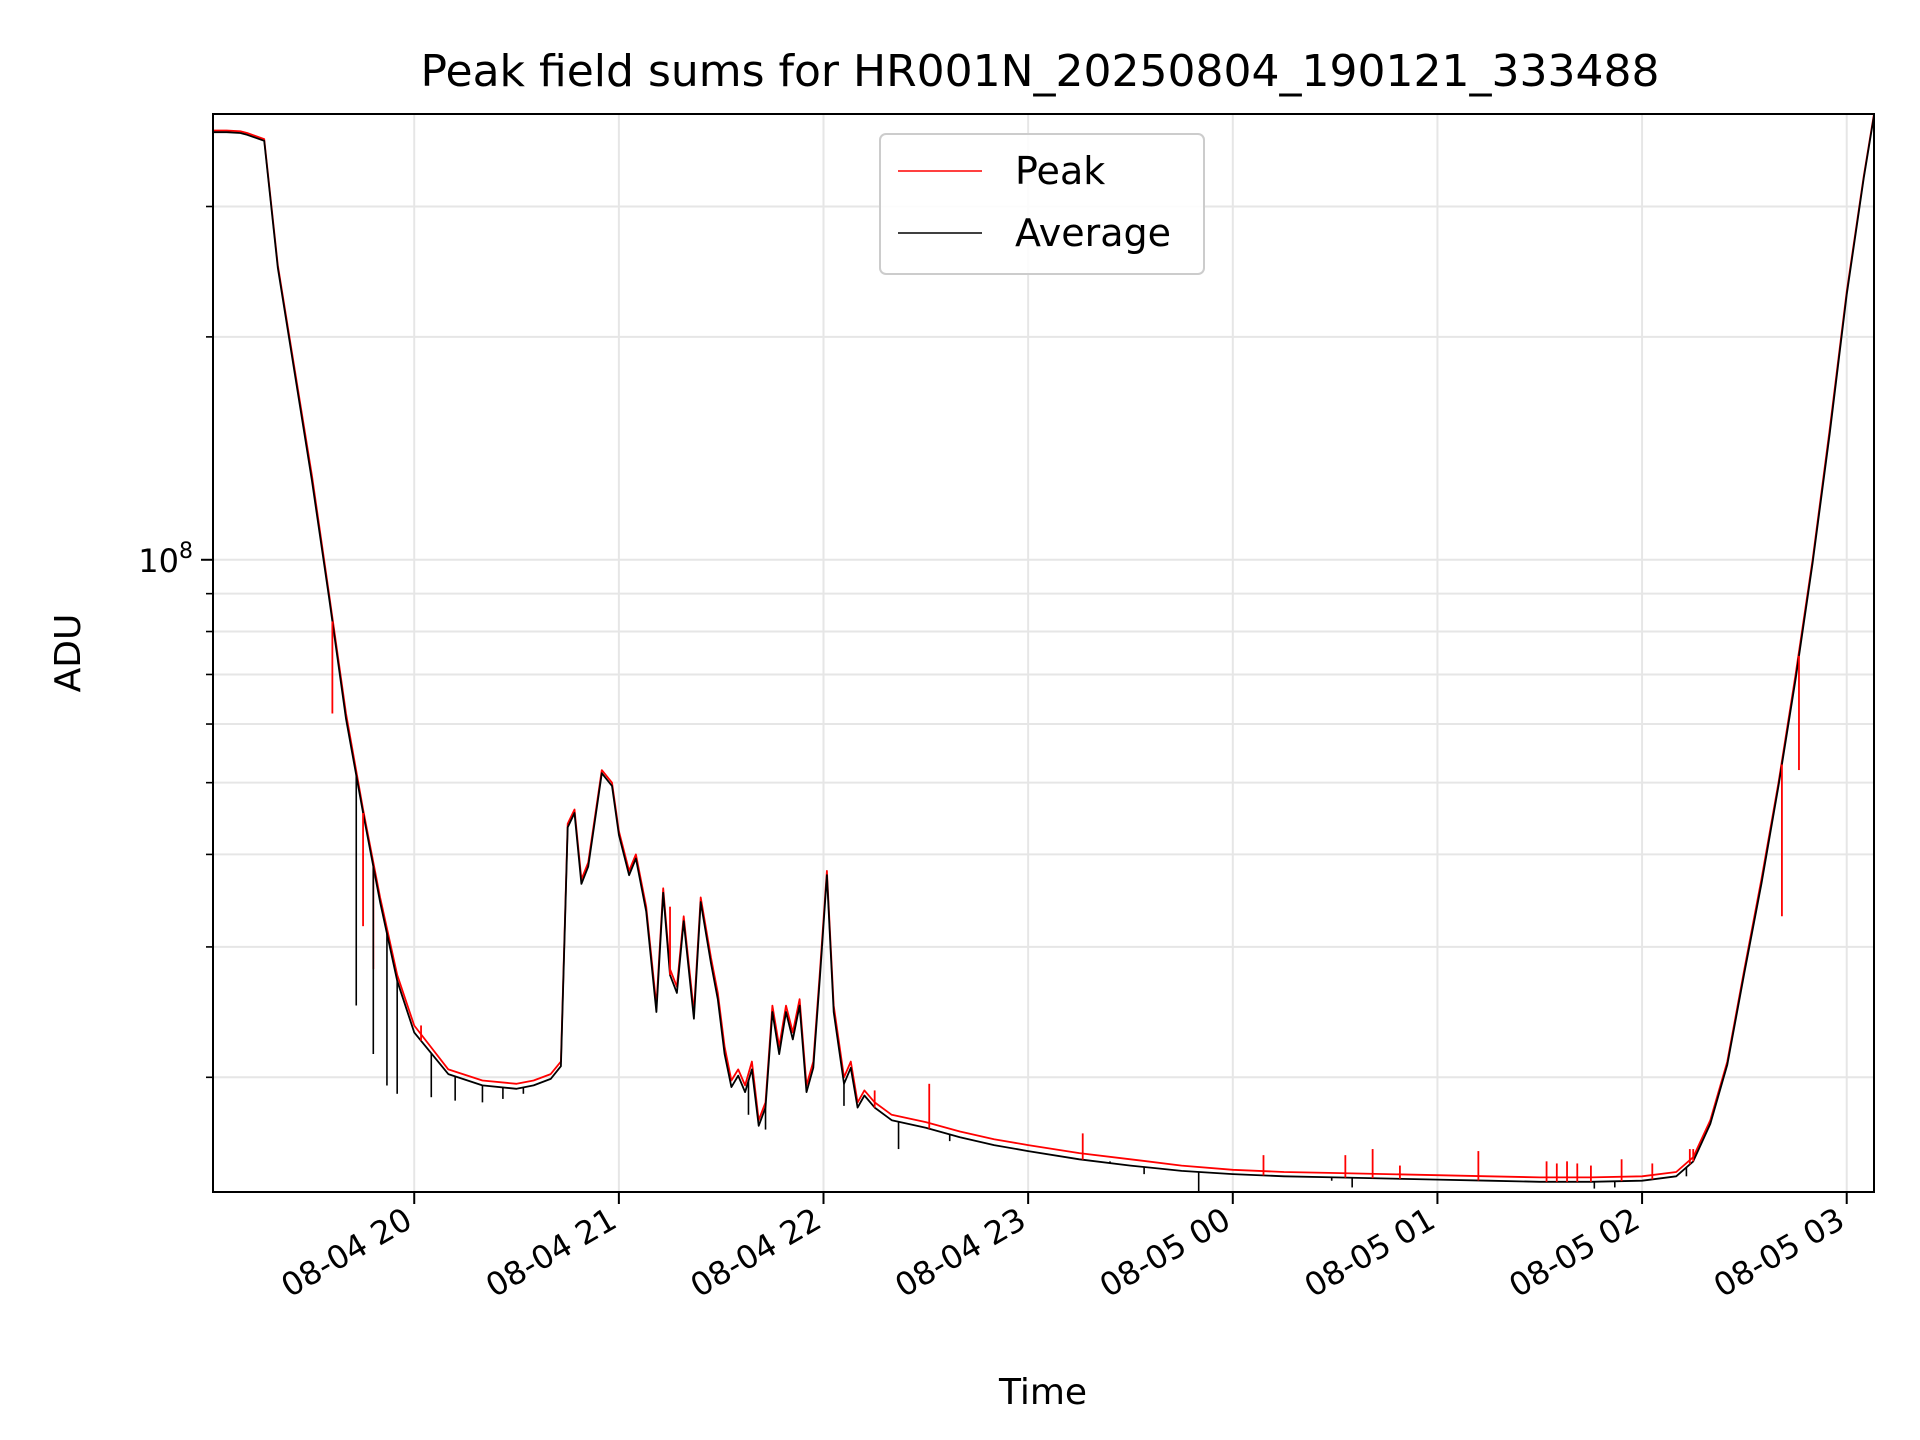  I want to click on y-tick-exponent: 8, so click(186, 551).